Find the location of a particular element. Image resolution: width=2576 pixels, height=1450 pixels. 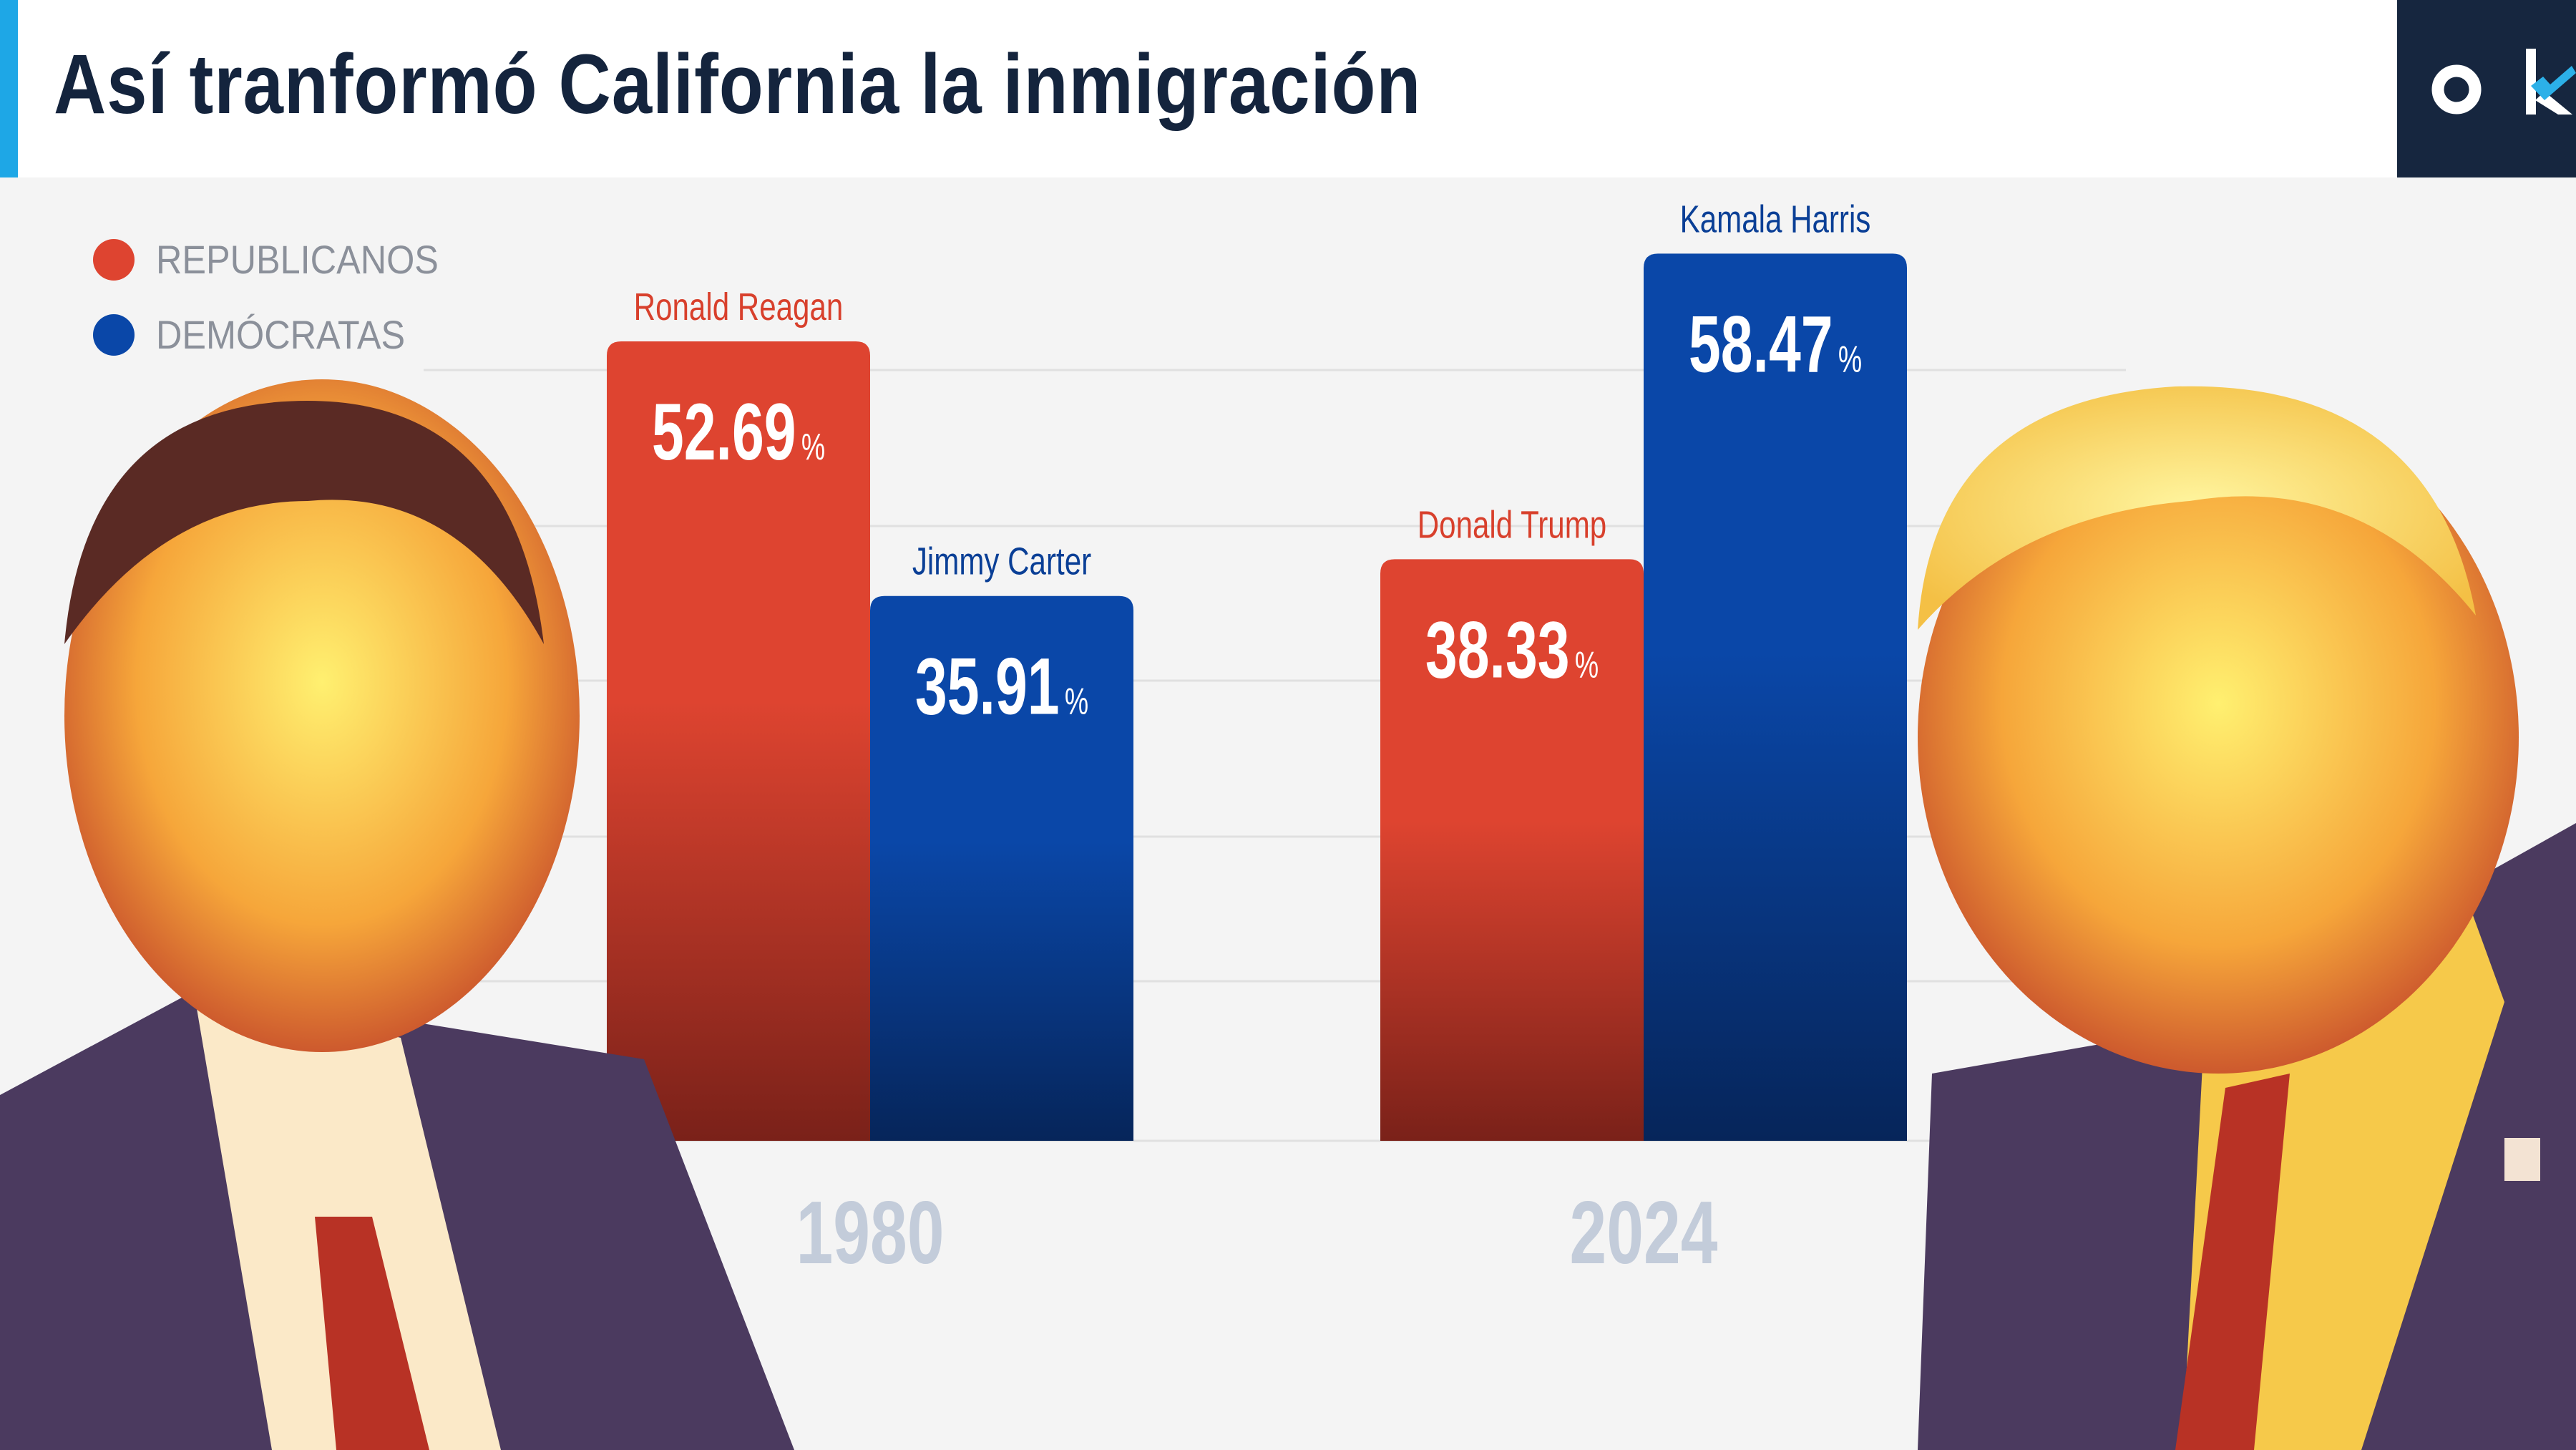

bar-jimmy-carter is located at coordinates (1001, 868).